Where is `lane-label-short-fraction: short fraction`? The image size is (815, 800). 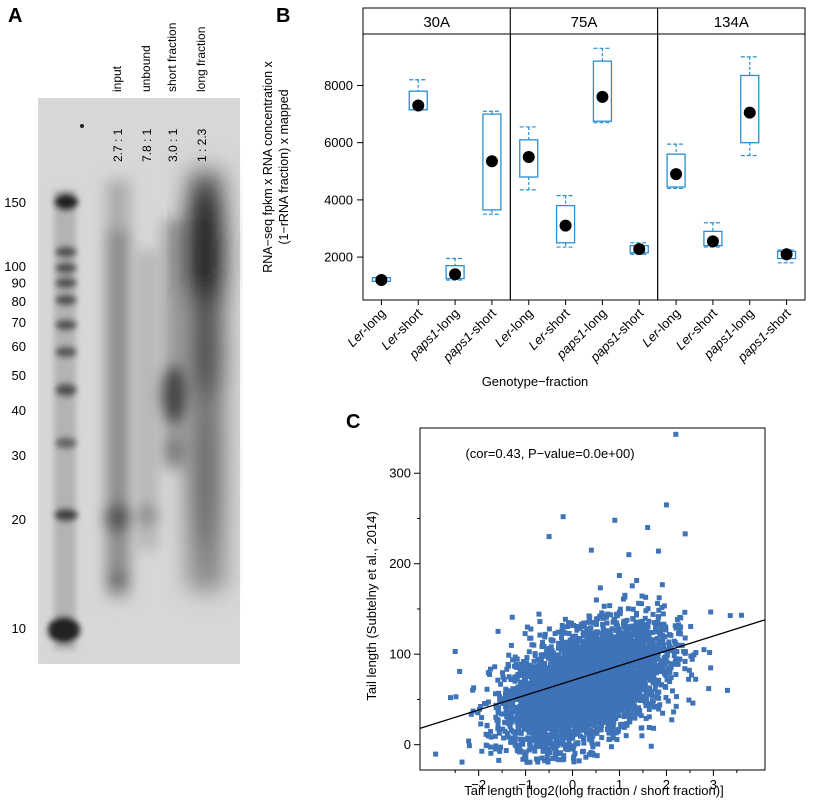 lane-label-short-fraction: short fraction is located at coordinates (172, 57).